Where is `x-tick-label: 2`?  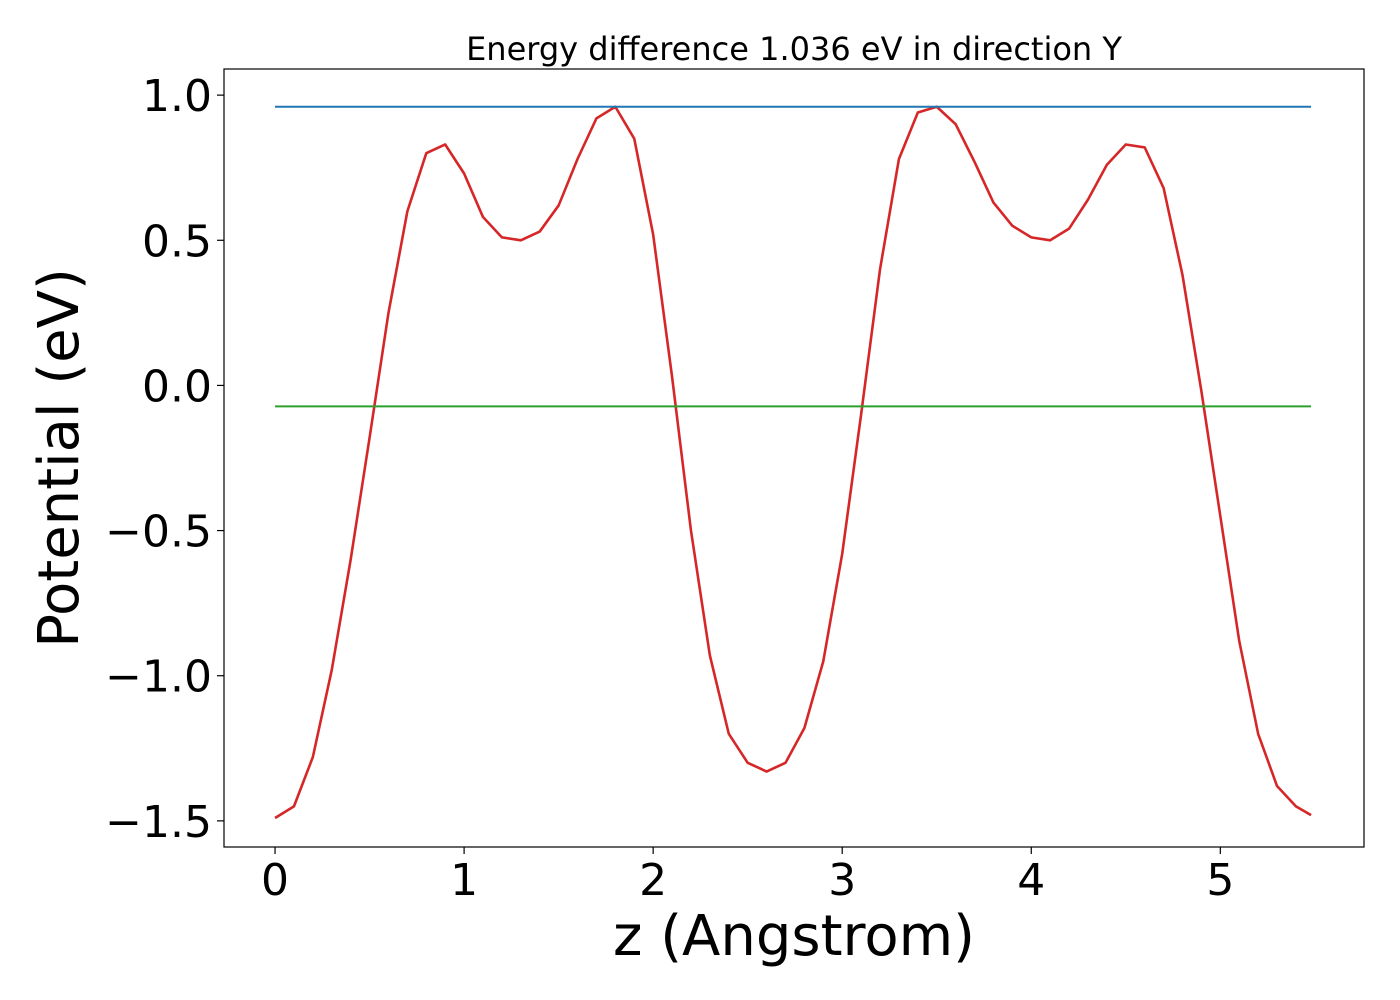
x-tick-label: 2 is located at coordinates (653, 880).